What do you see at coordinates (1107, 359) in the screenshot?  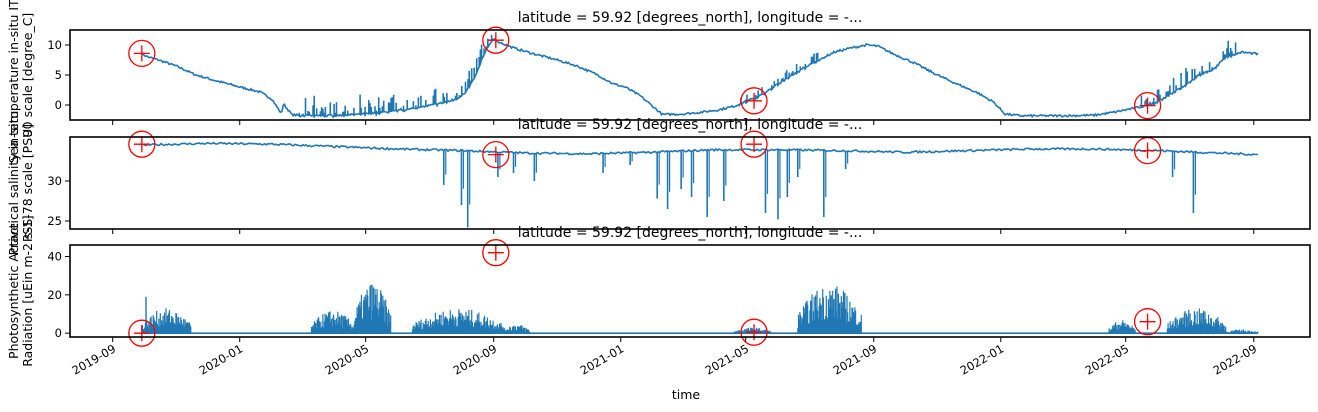 I see `x-tick-label: 2022-05` at bounding box center [1107, 359].